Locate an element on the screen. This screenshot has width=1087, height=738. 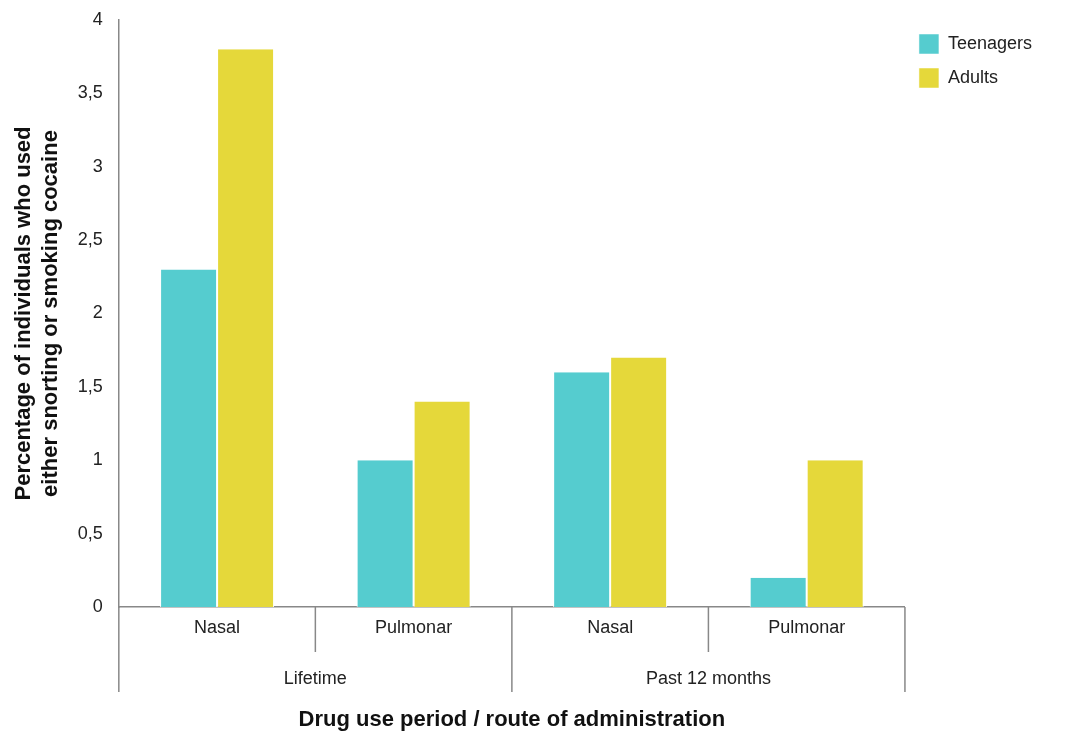
y-tick-label: 0,5 is located at coordinates (90, 532).